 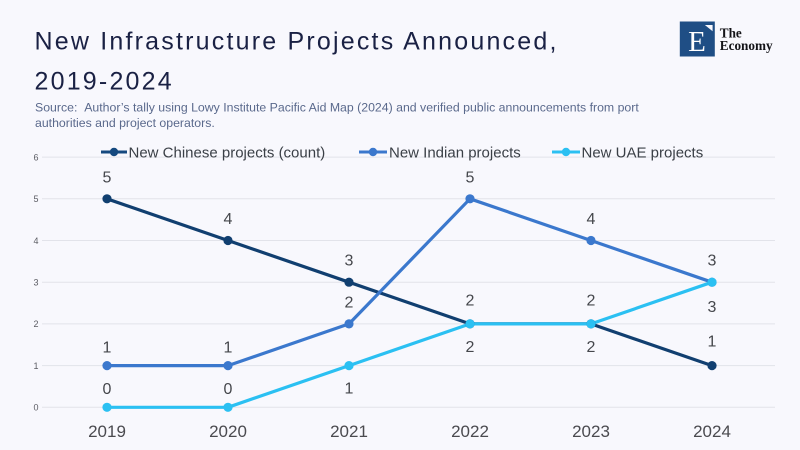 I want to click on svg-text: New Indian projects, so click(x=455, y=152).